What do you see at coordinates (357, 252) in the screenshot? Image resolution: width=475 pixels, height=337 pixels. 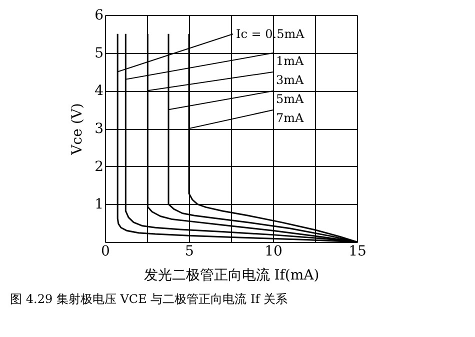 I see `x-tick-label: 15` at bounding box center [357, 252].